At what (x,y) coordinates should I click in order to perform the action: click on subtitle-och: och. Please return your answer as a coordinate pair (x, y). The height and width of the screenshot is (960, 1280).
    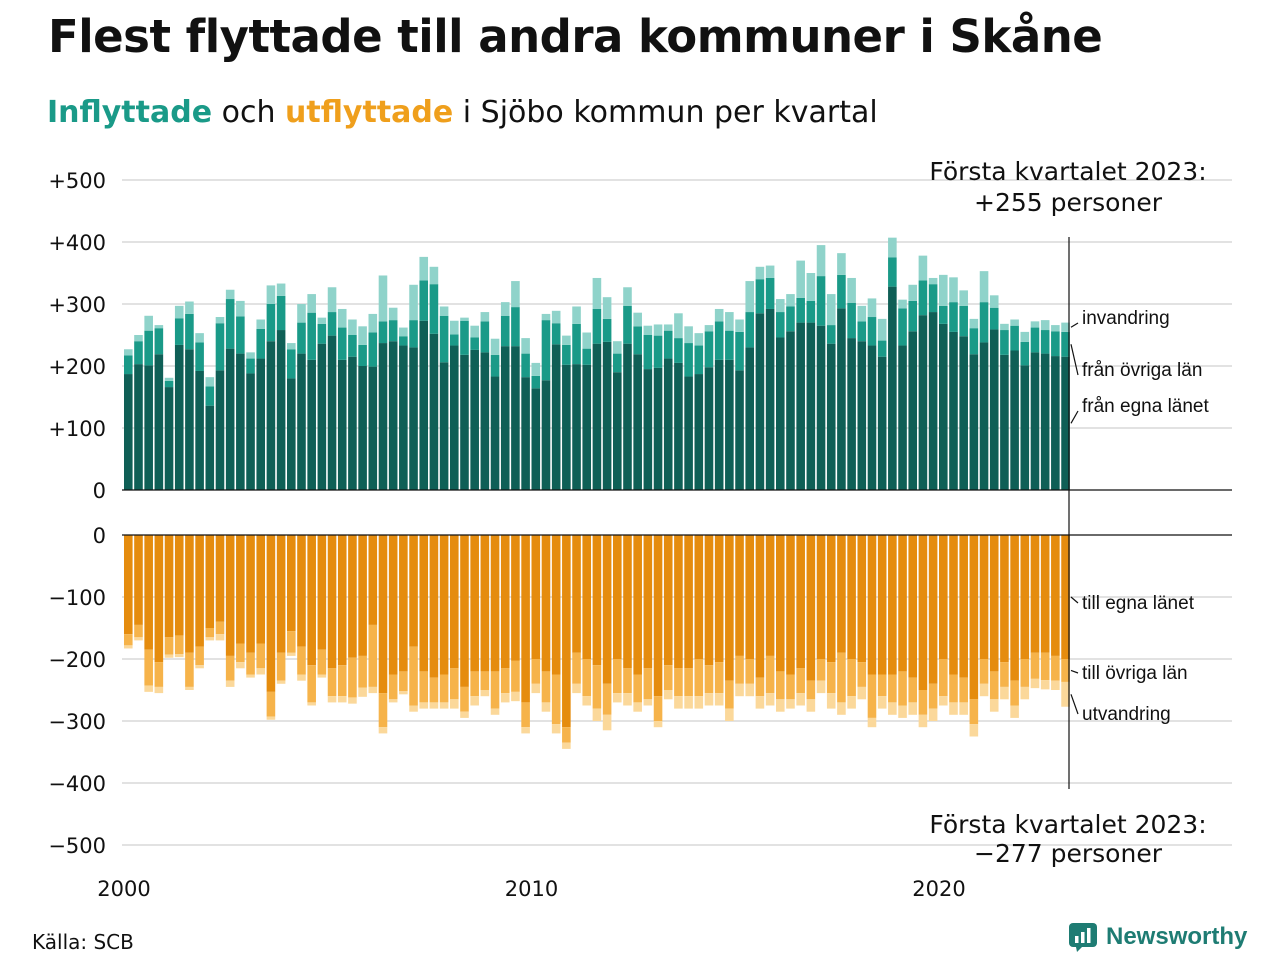
    Looking at the image, I should click on (248, 112).